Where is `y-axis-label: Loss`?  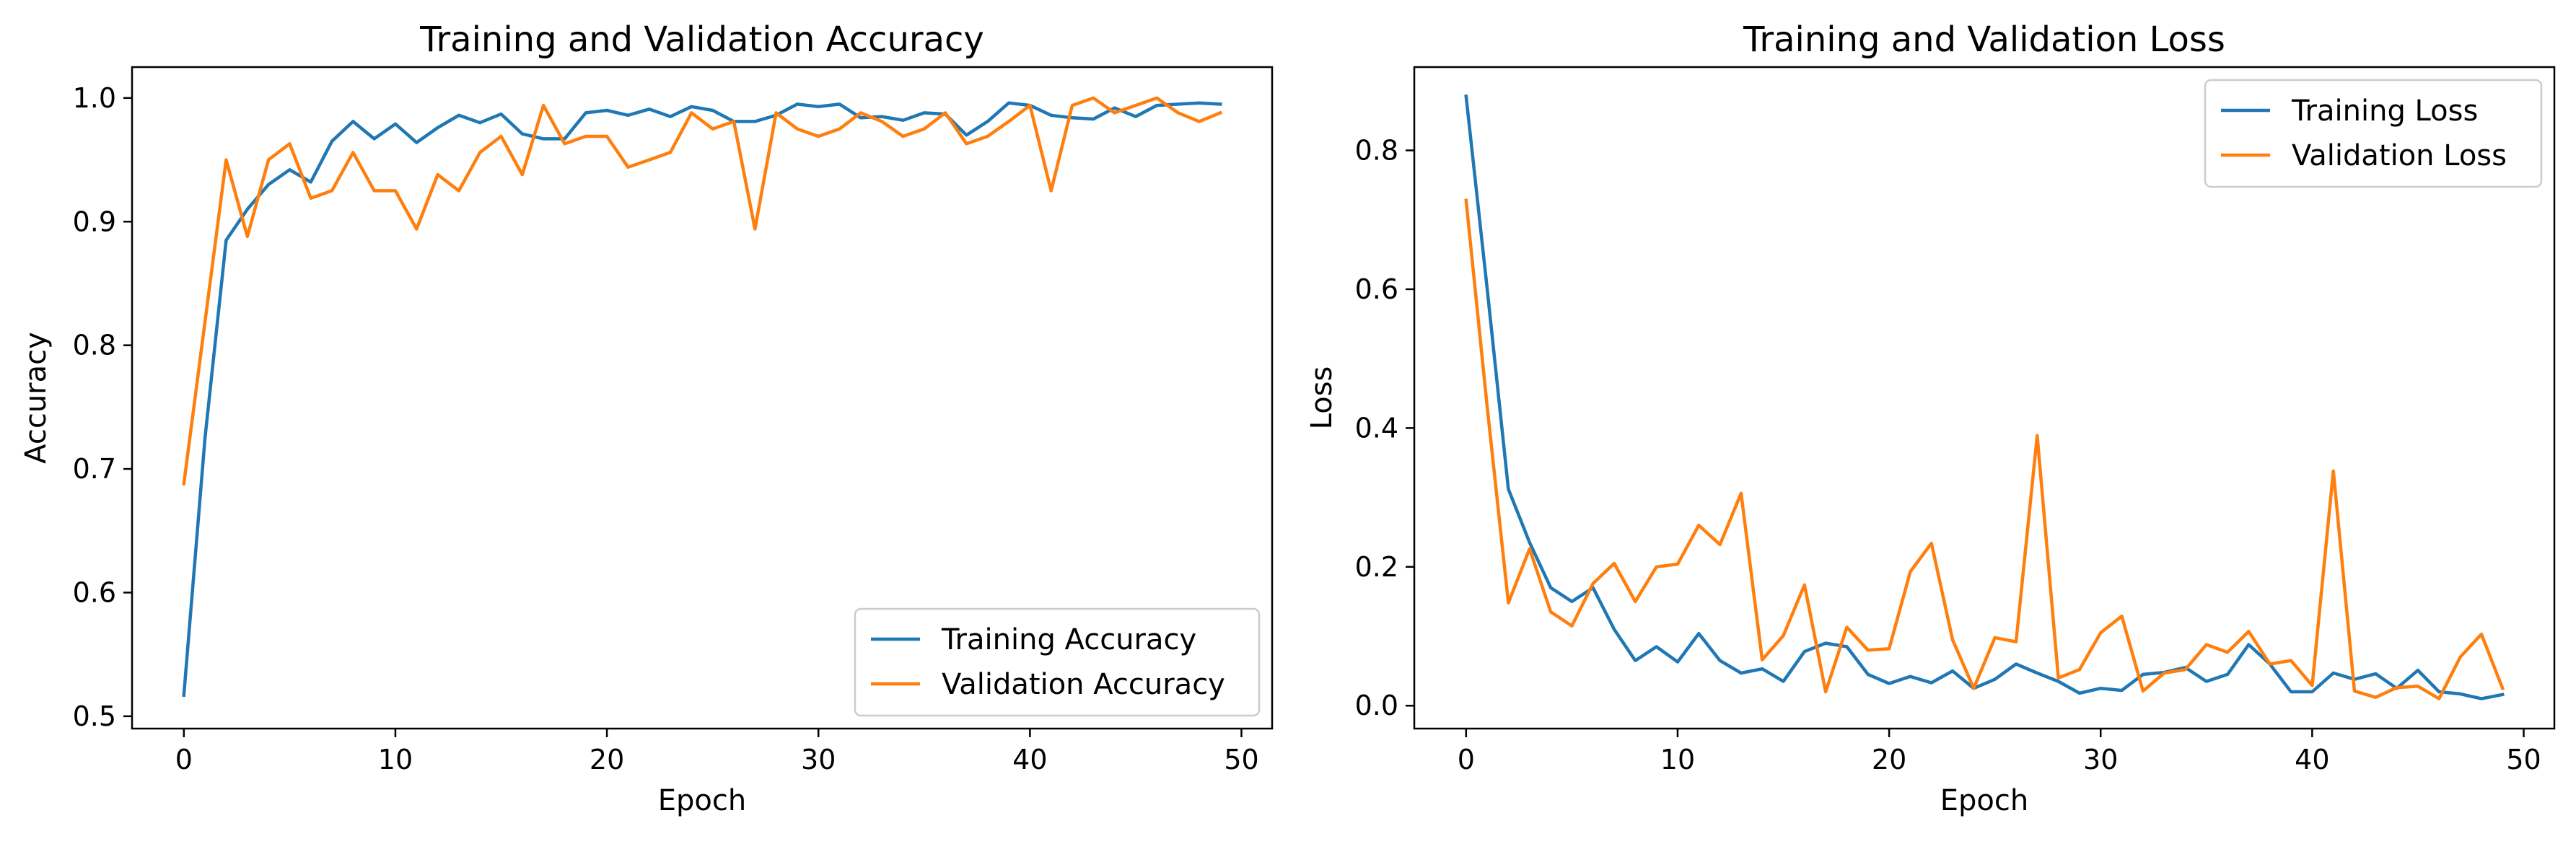 y-axis-label: Loss is located at coordinates (1322, 398).